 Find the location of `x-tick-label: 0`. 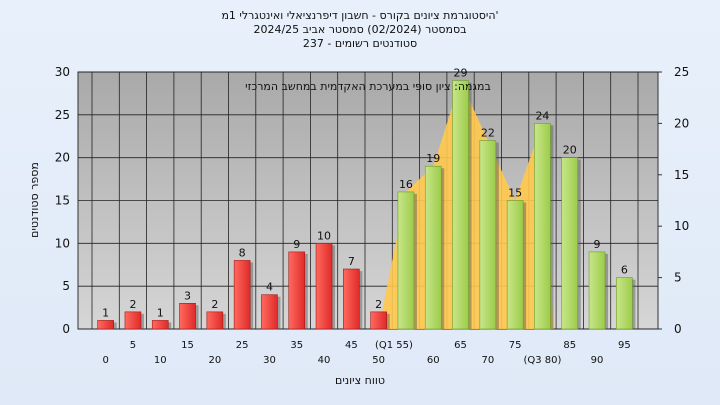

x-tick-label: 0 is located at coordinates (105, 360).